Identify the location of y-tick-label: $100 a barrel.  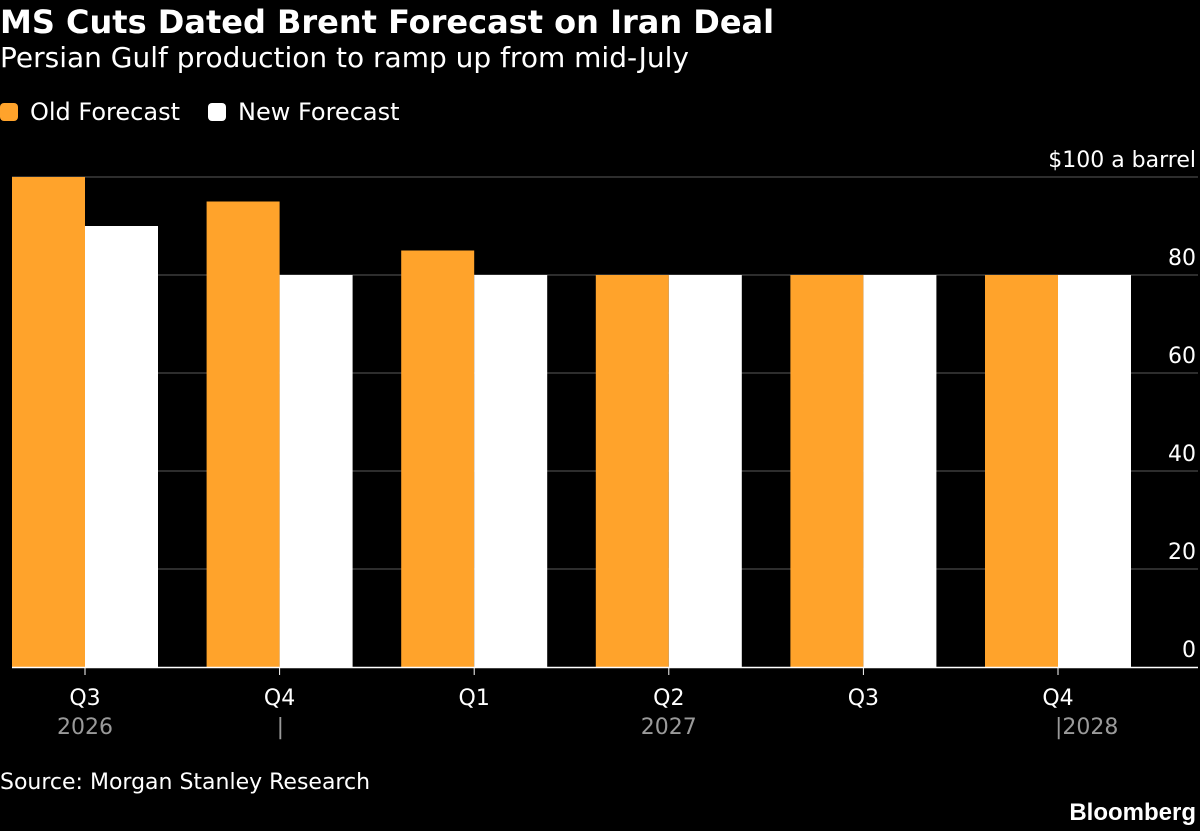
(1122, 160).